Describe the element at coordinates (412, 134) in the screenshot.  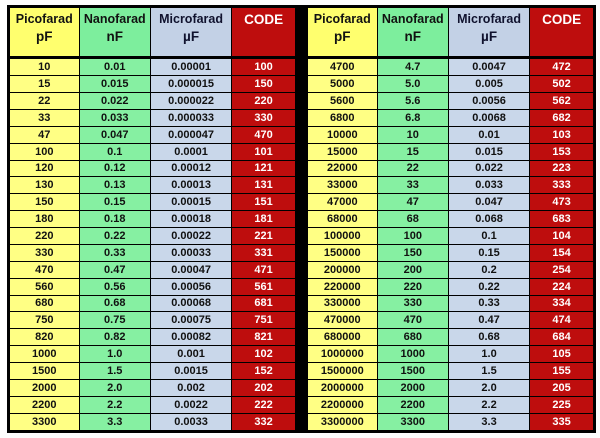
I see `table-cell: 10` at that location.